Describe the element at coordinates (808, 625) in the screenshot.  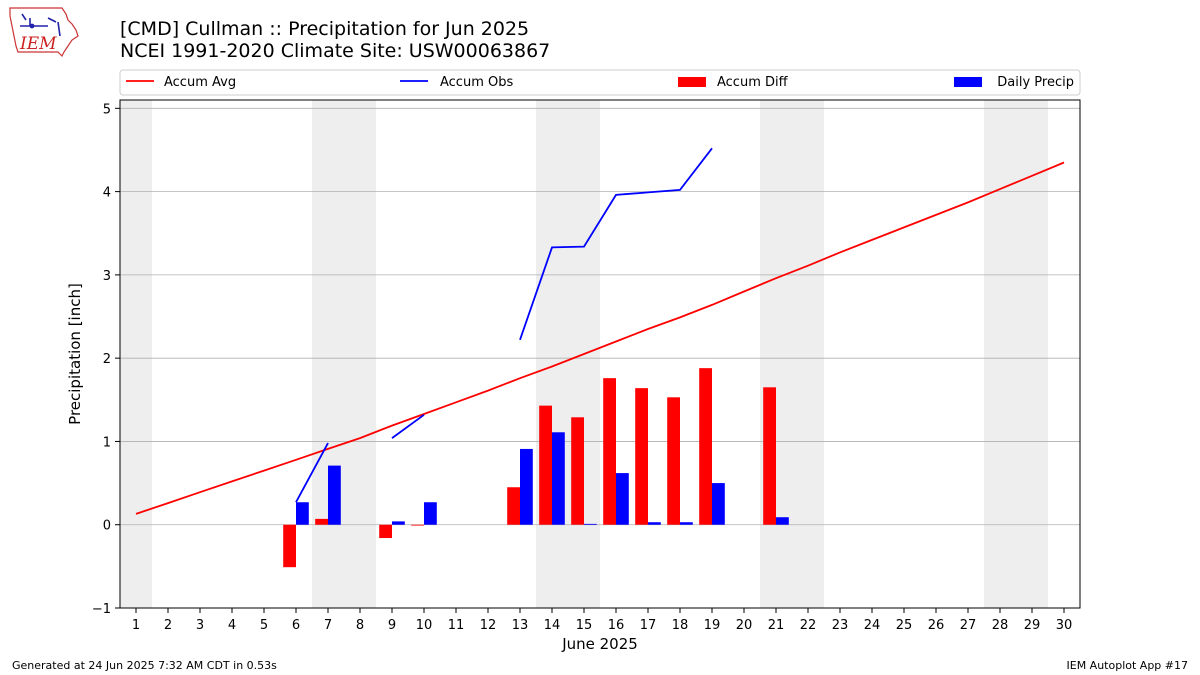
I see `x-tick-label: 22` at that location.